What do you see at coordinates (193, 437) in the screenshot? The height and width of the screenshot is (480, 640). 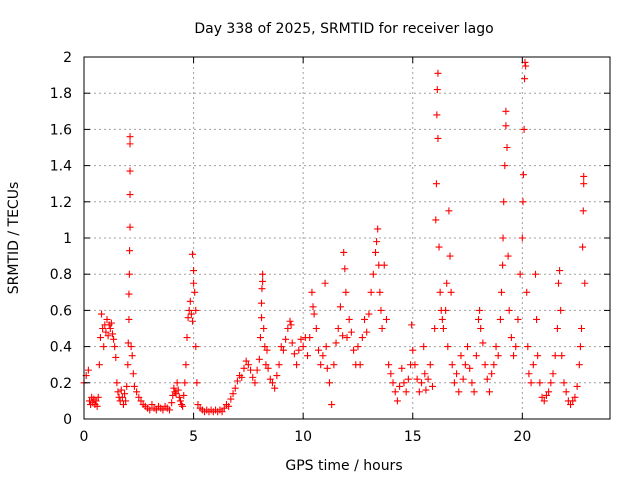 I see `x-tick-label: 5` at bounding box center [193, 437].